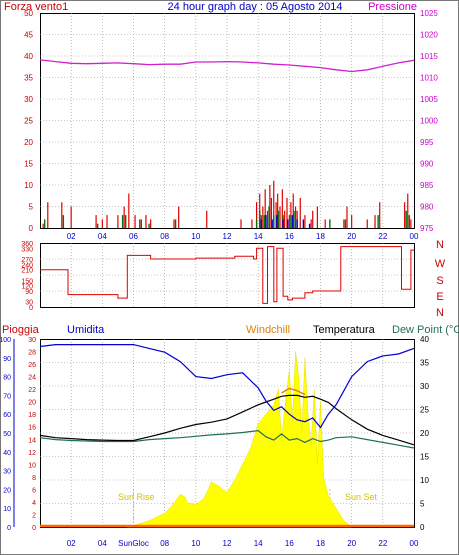 This screenshot has height=555, width=459. Describe the element at coordinates (293, 391) in the screenshot. I see `windchill-line` at that location.